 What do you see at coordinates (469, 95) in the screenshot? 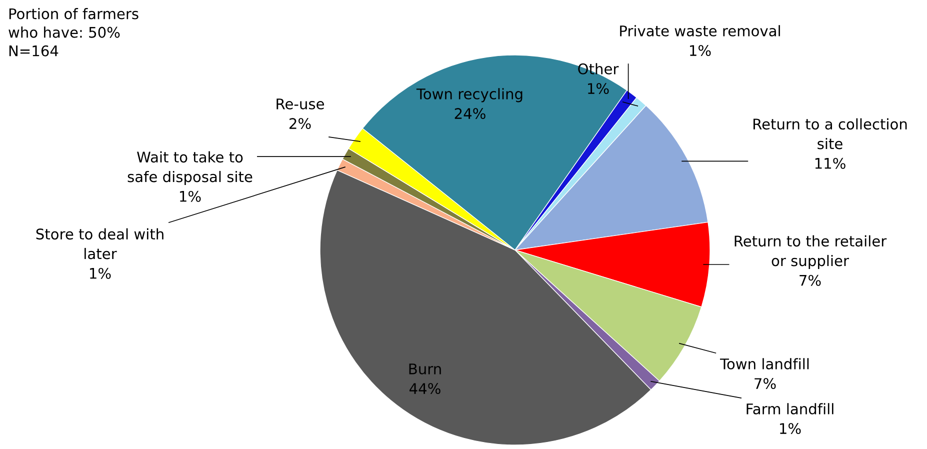
I see `slice-label: Town recycling` at bounding box center [469, 95].